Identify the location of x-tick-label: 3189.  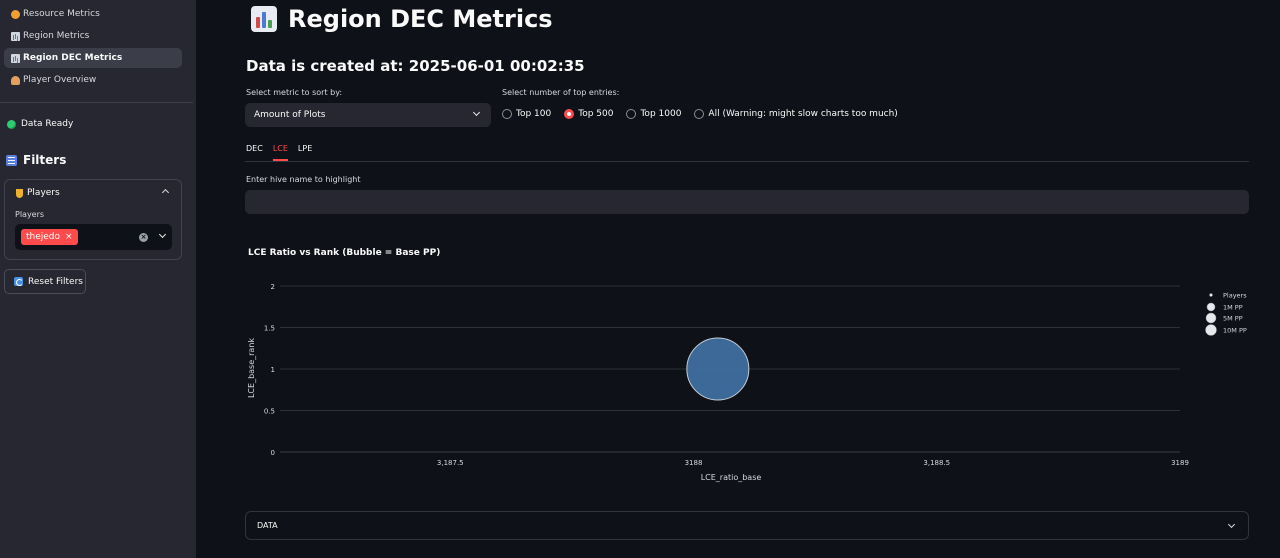
(1180, 463).